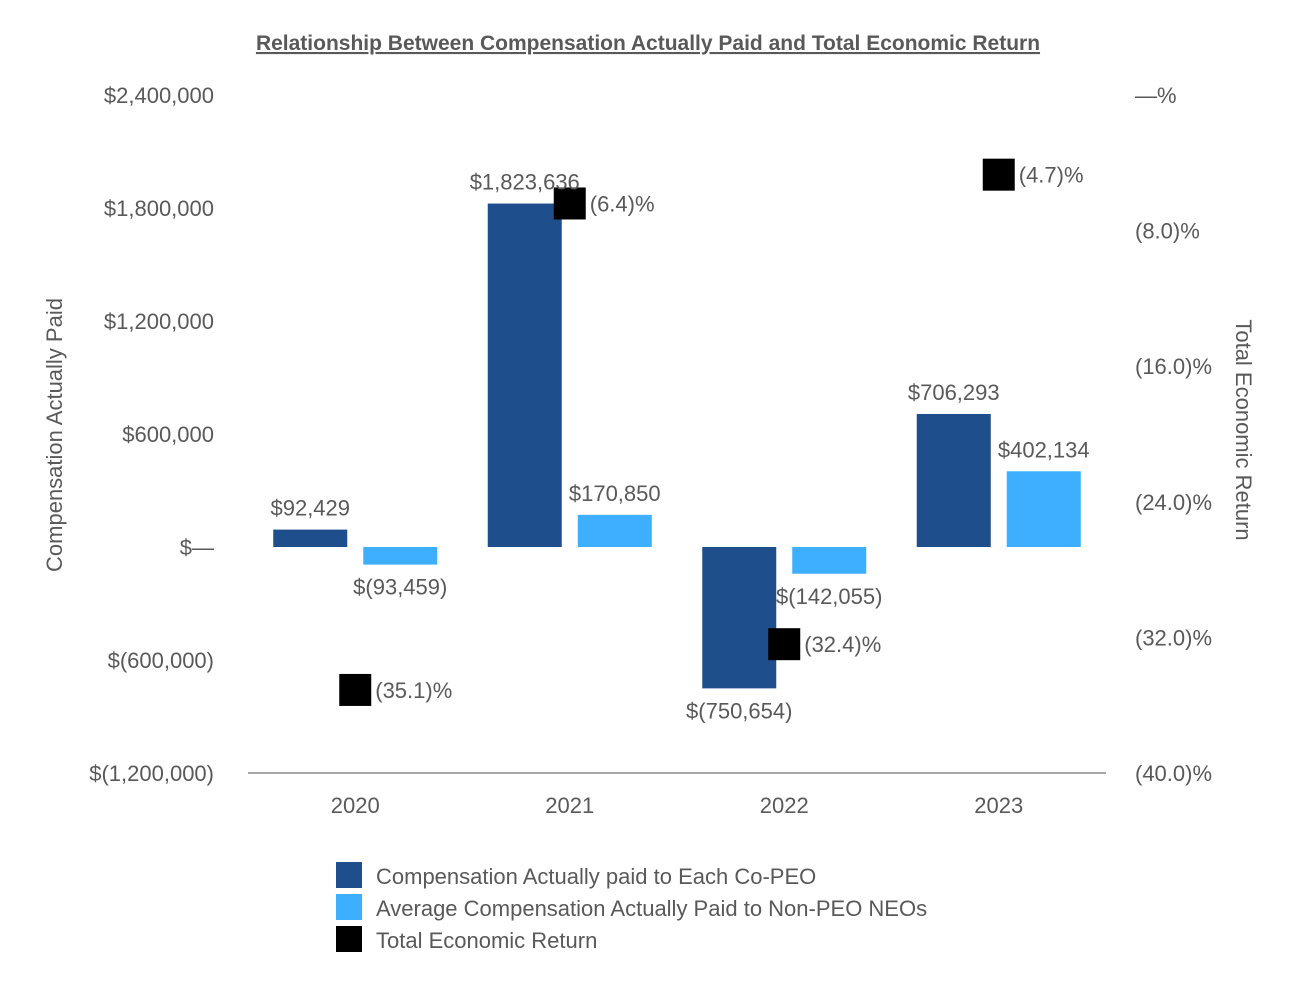 The image size is (1300, 1000). Describe the element at coordinates (1173, 773) in the screenshot. I see `y2-tick-label: (40.0)%` at that location.